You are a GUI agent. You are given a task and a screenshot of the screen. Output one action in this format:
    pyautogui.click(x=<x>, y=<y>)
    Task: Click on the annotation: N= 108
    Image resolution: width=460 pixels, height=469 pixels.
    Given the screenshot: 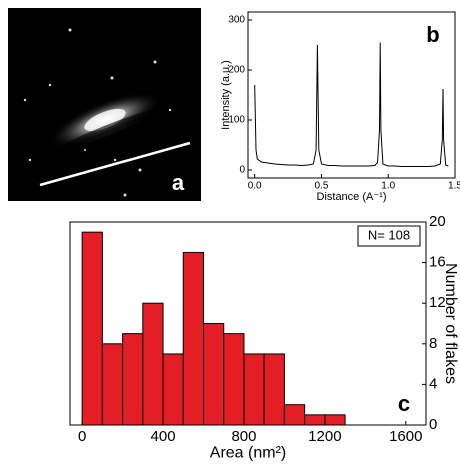 What is the action you would take?
    pyautogui.click(x=389, y=234)
    